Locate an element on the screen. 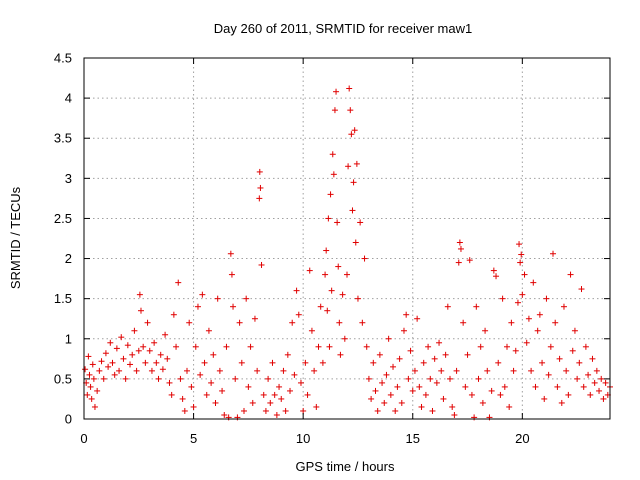  y-tick-label: 0.5 is located at coordinates (63, 378).